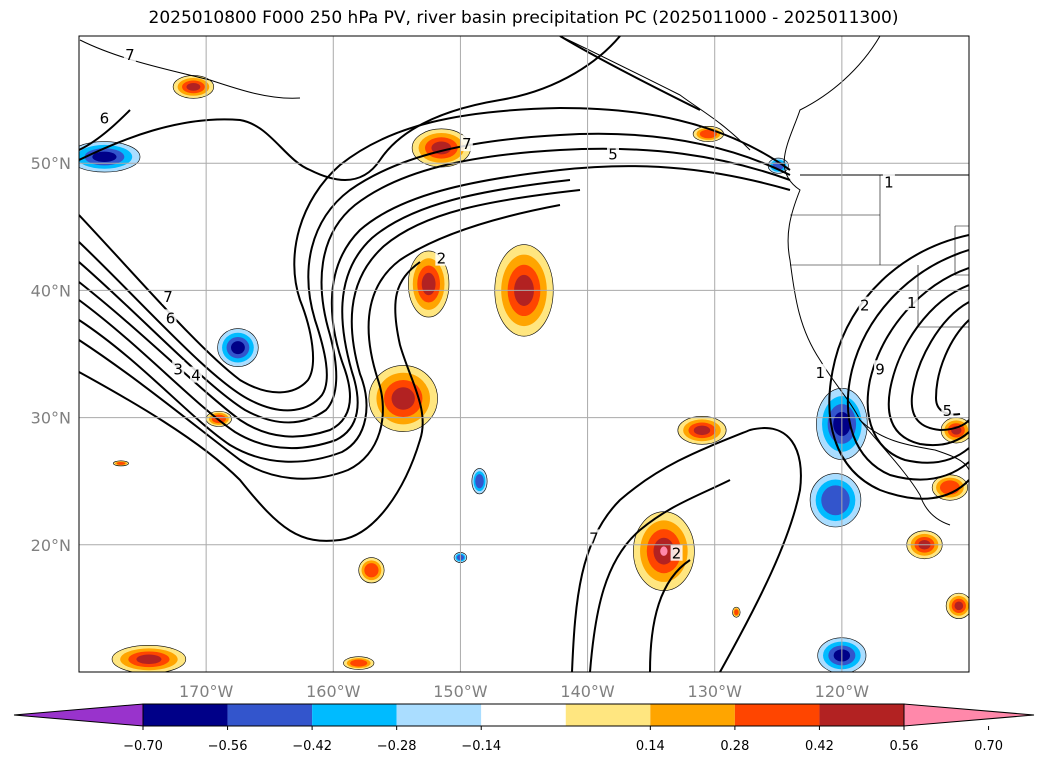  Describe the element at coordinates (904, 746) in the screenshot. I see `colorbar-tick-label: 0.56` at that location.